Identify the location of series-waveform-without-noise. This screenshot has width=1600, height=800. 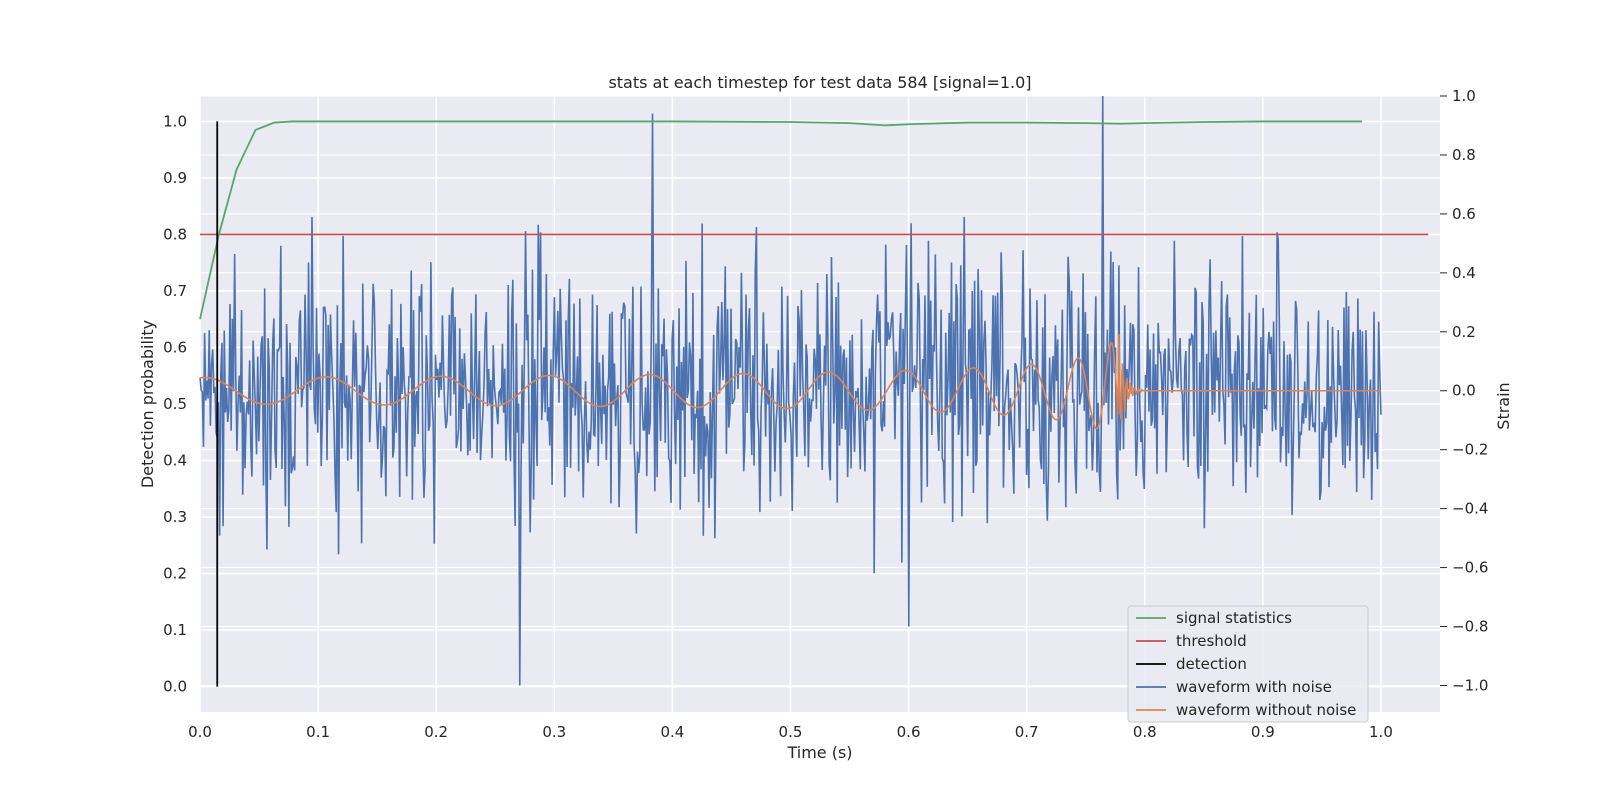
(790, 382).